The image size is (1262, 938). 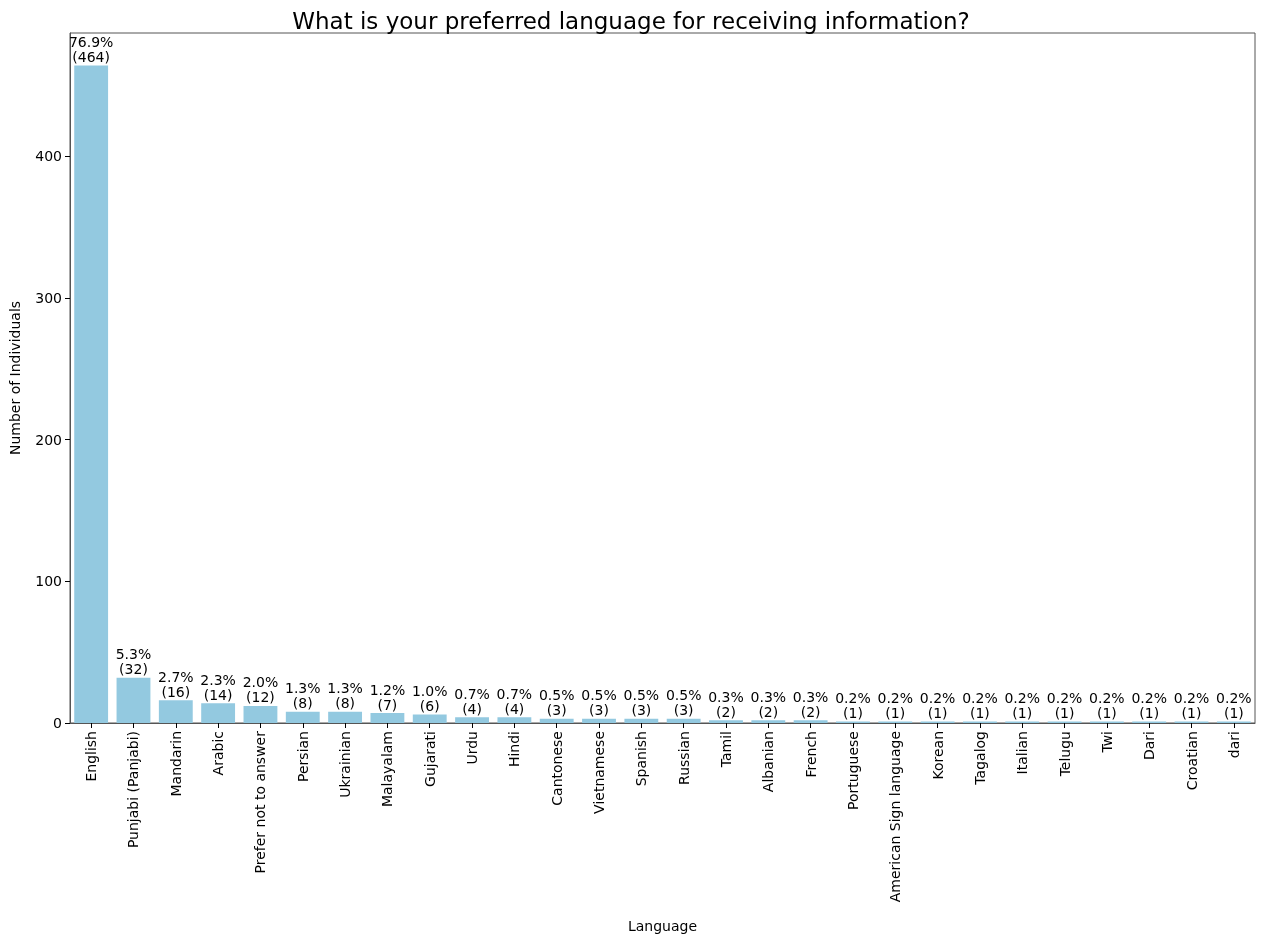 What do you see at coordinates (48, 439) in the screenshot?
I see `y-tick-label: 200` at bounding box center [48, 439].